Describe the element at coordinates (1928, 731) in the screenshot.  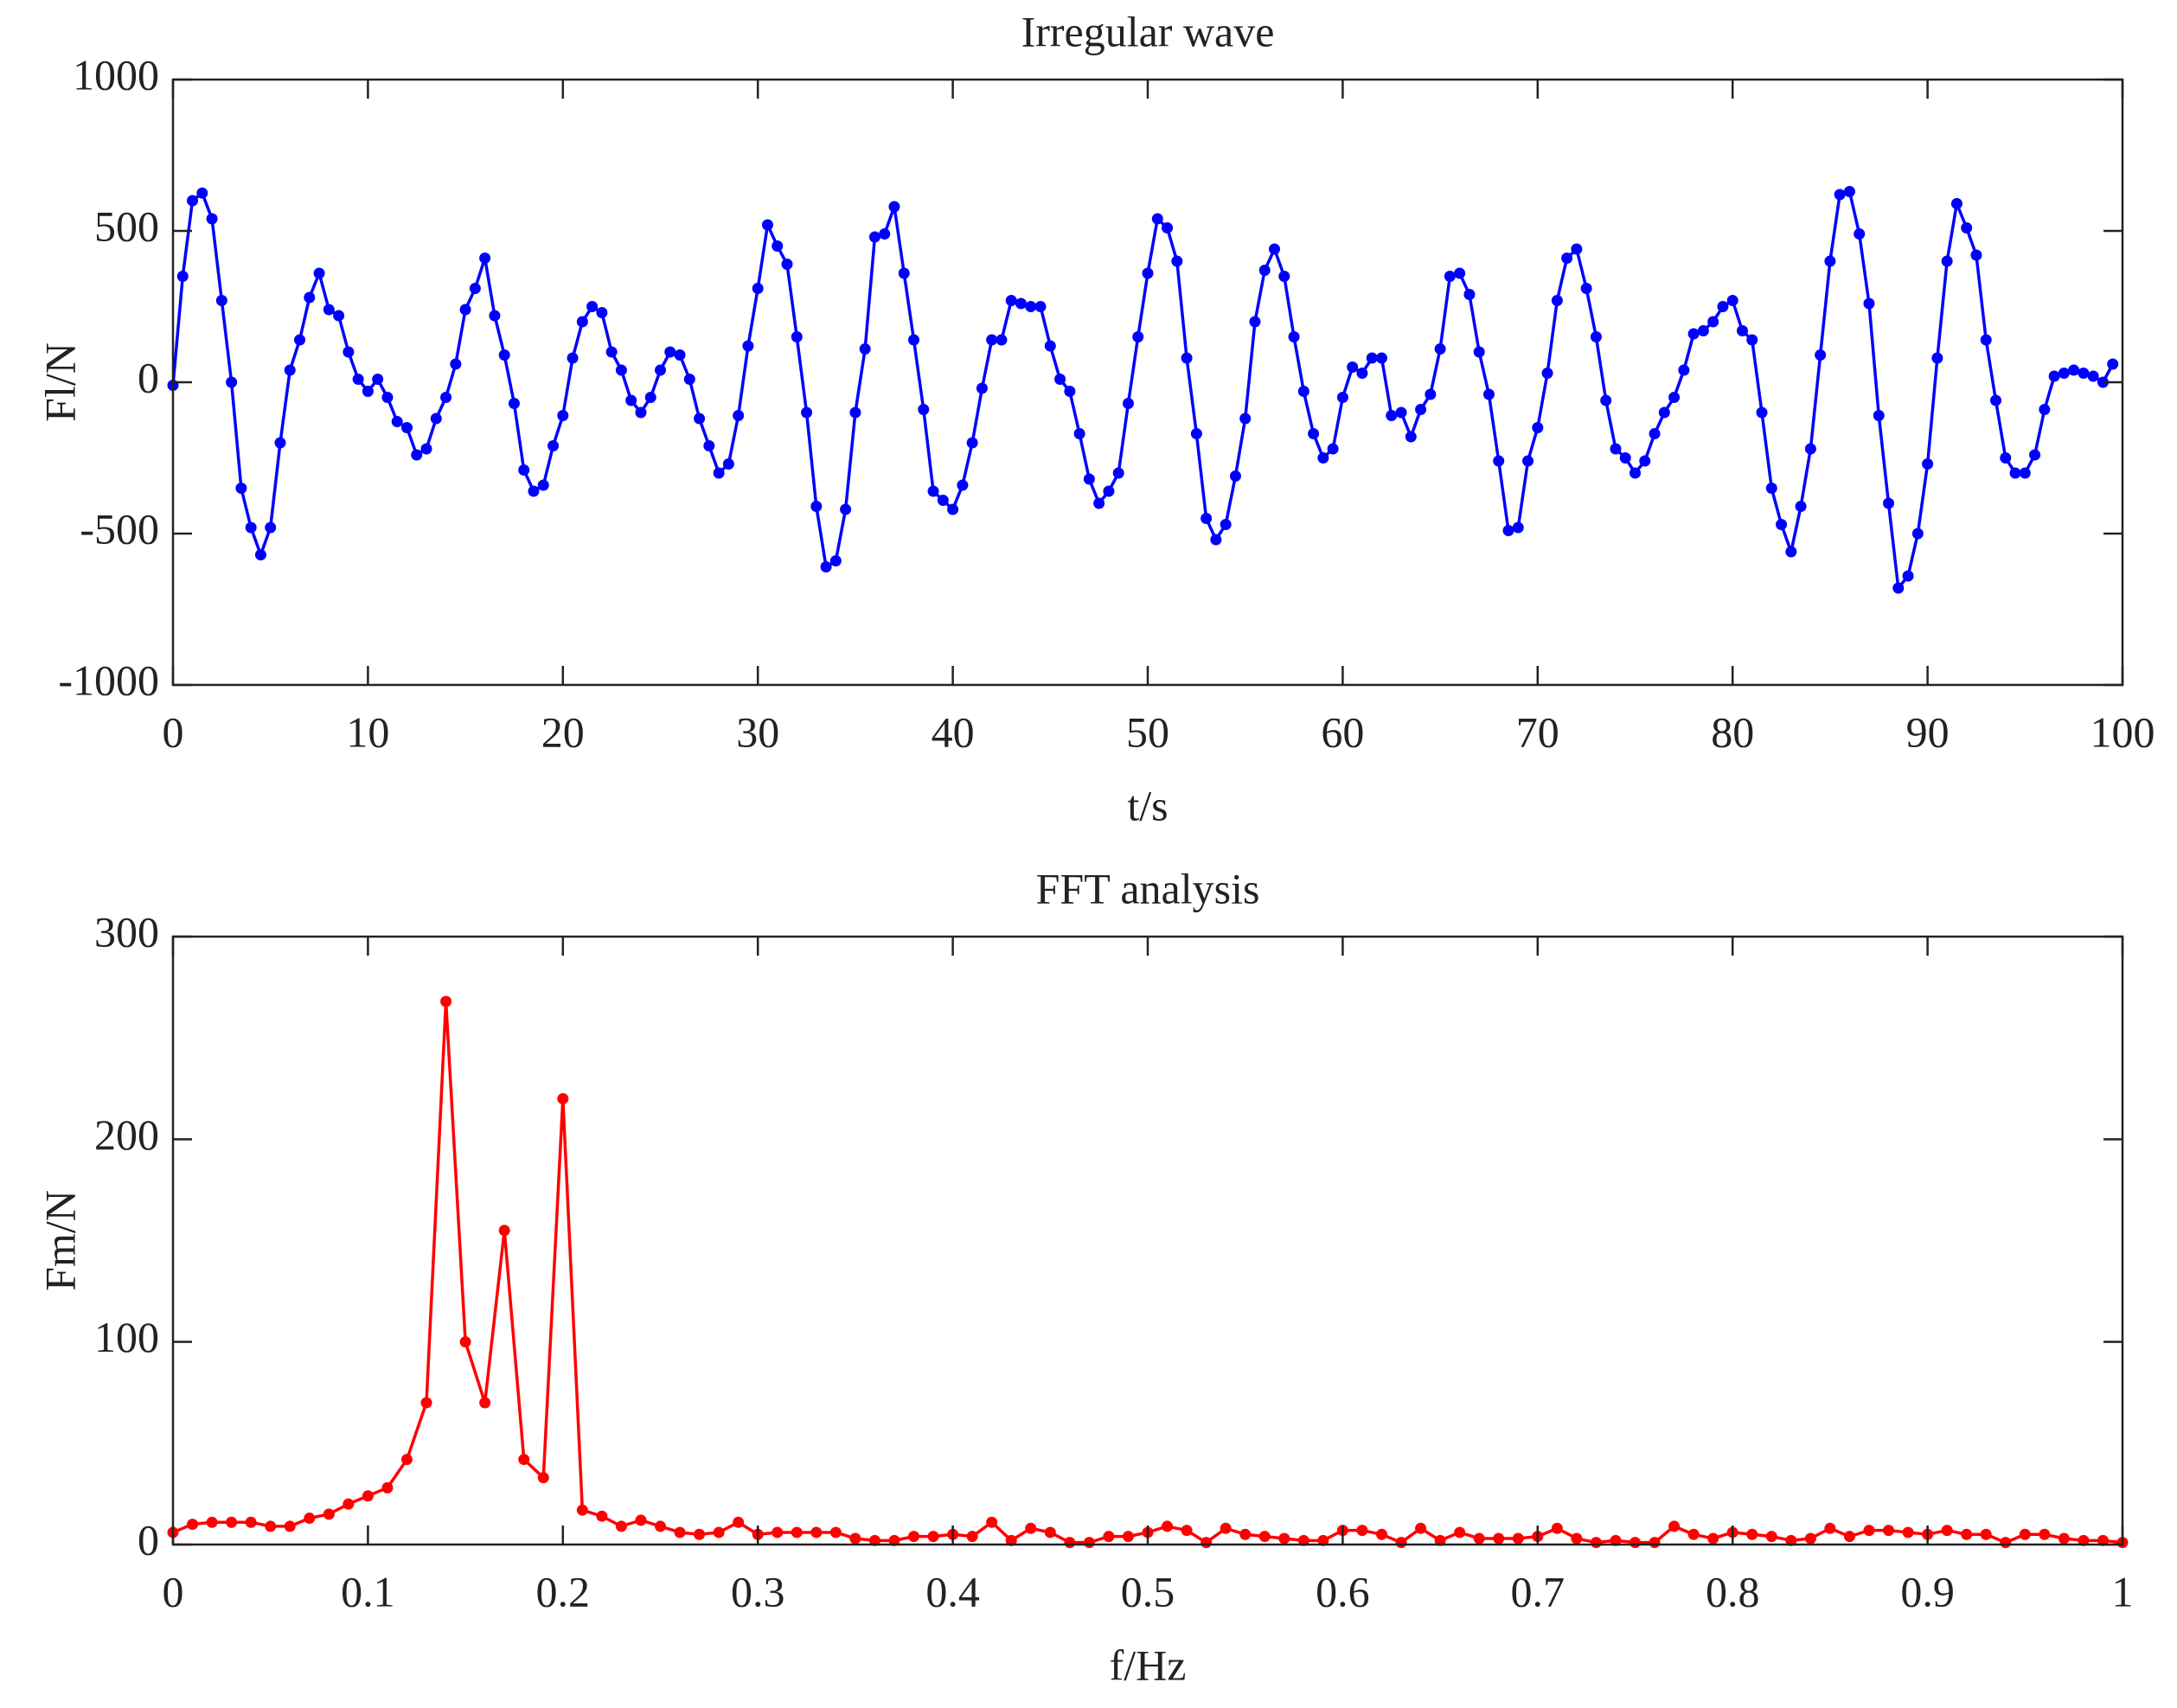
I see `x-tick-label: 90` at that location.